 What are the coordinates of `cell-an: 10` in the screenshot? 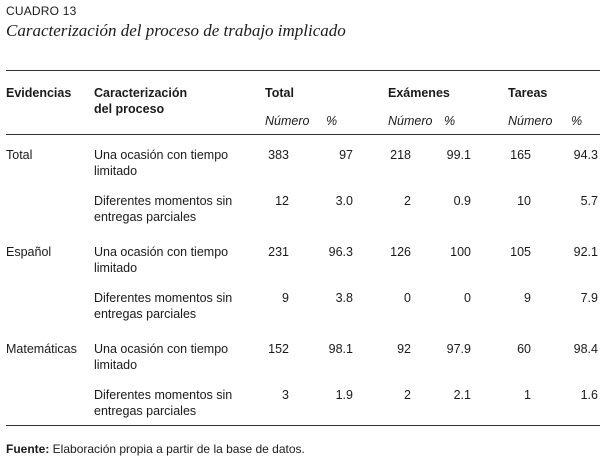 It's located at (524, 201).